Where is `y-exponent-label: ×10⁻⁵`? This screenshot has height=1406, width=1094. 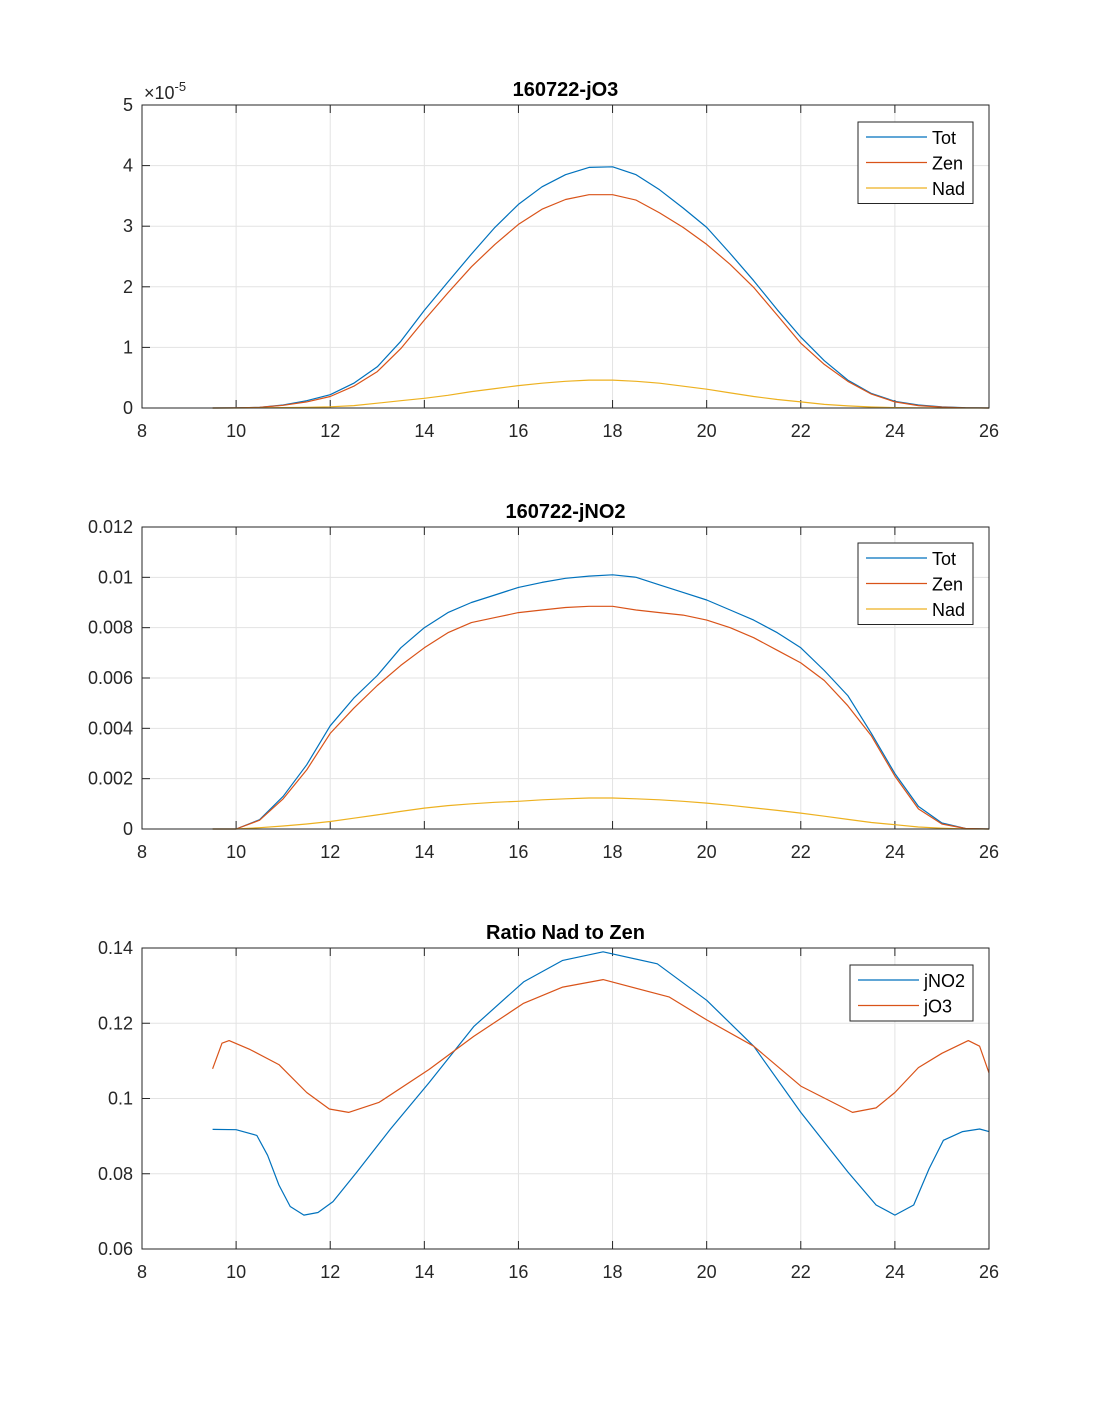
y-exponent-label: ×10⁻⁵ is located at coordinates (165, 91).